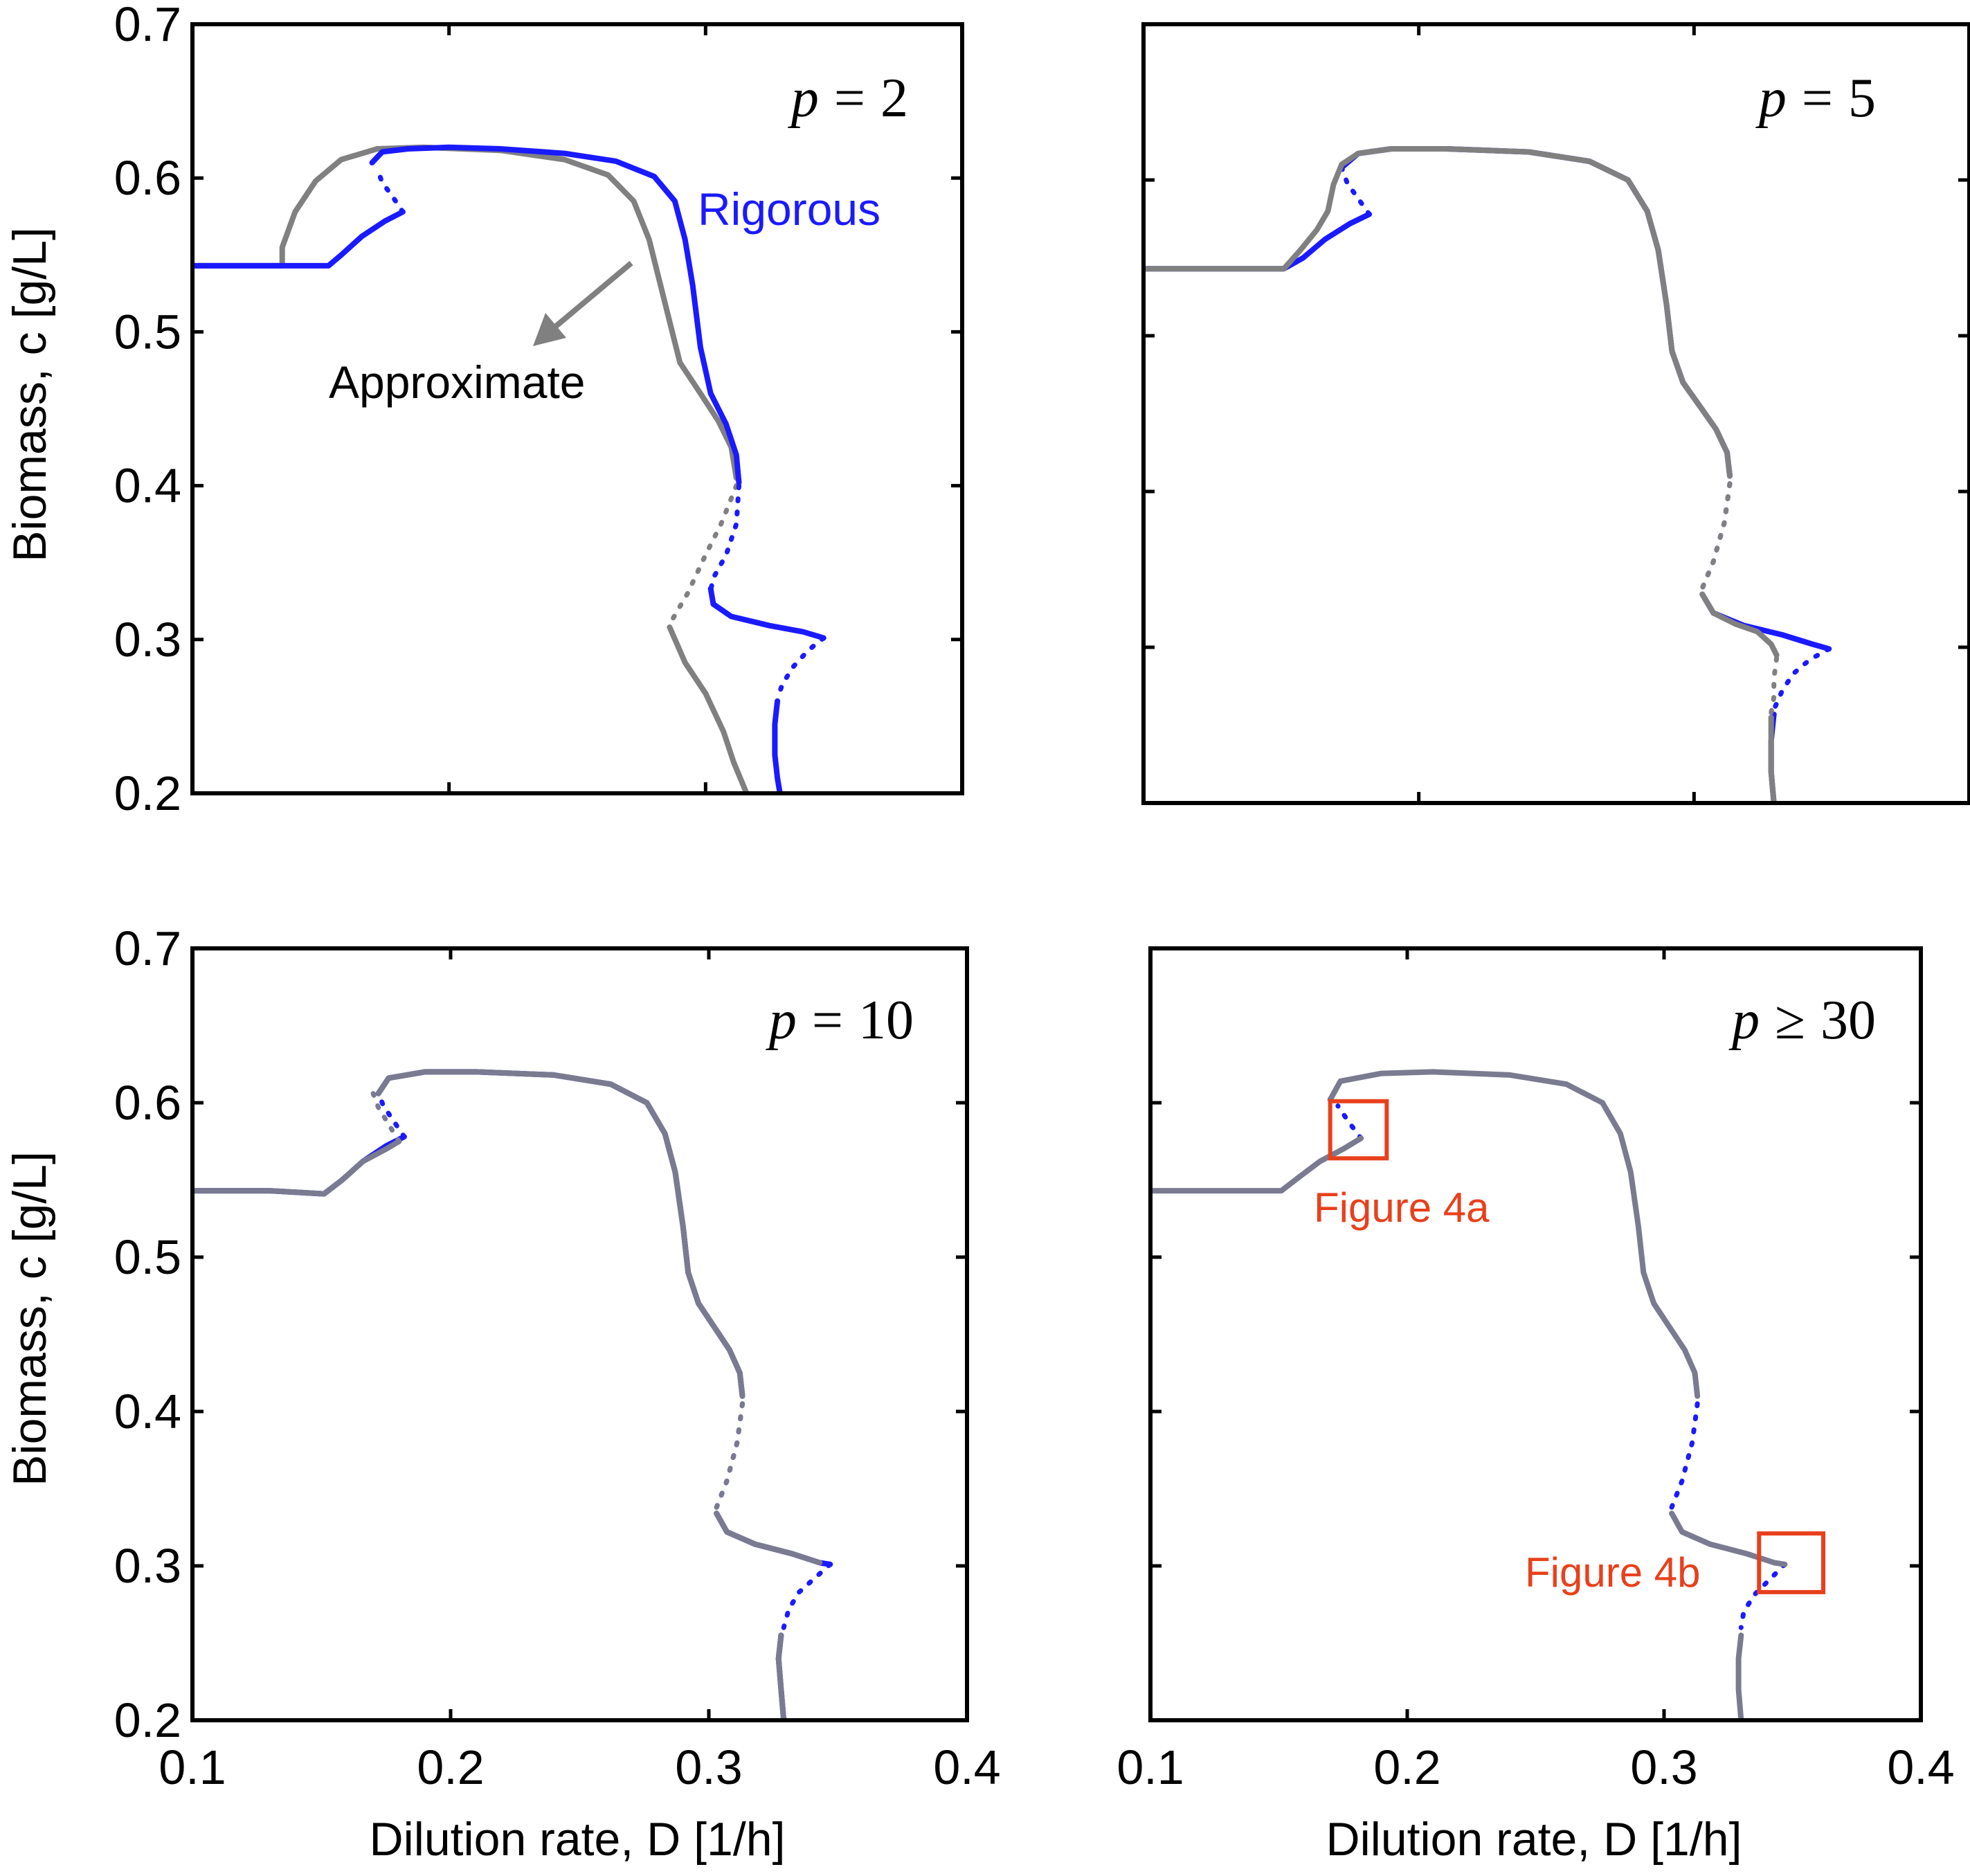  Describe the element at coordinates (29, 1318) in the screenshot. I see `y-axis-label-bottom: Biomass, c [g/L]` at that location.